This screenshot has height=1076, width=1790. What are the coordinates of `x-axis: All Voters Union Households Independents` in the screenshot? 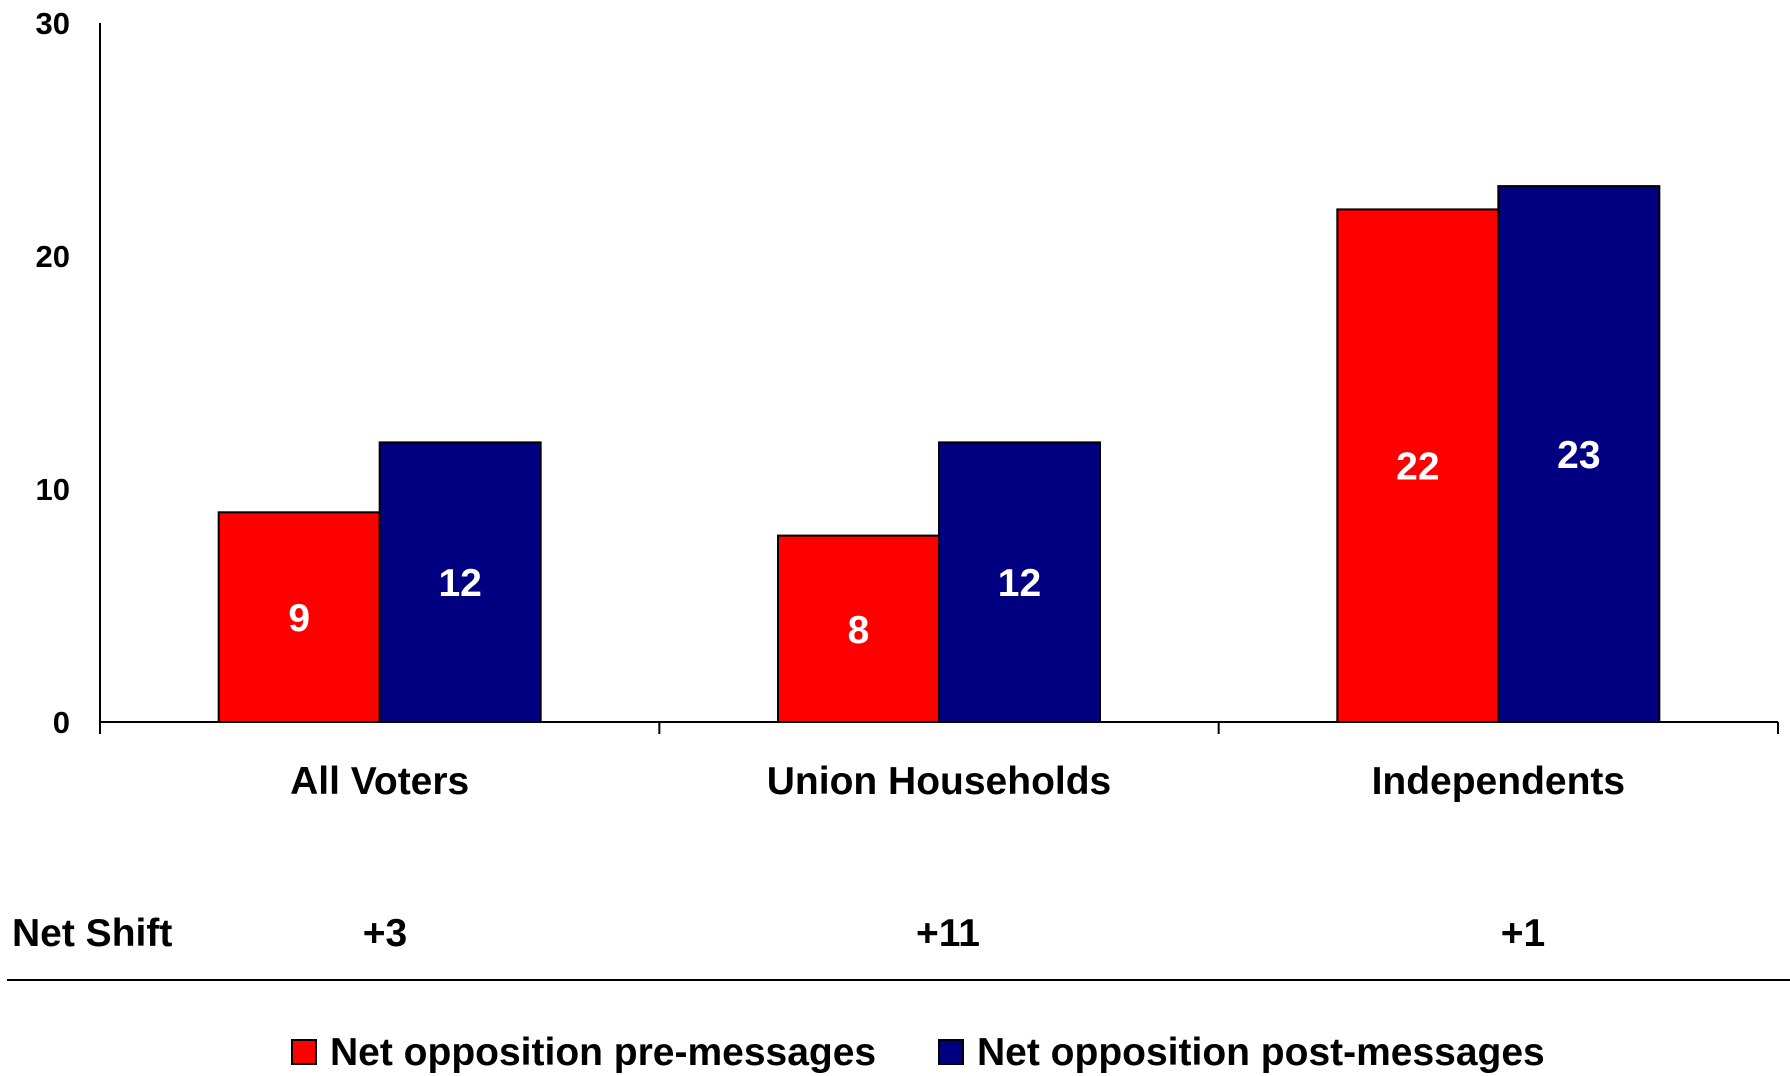 It's located at (939, 762).